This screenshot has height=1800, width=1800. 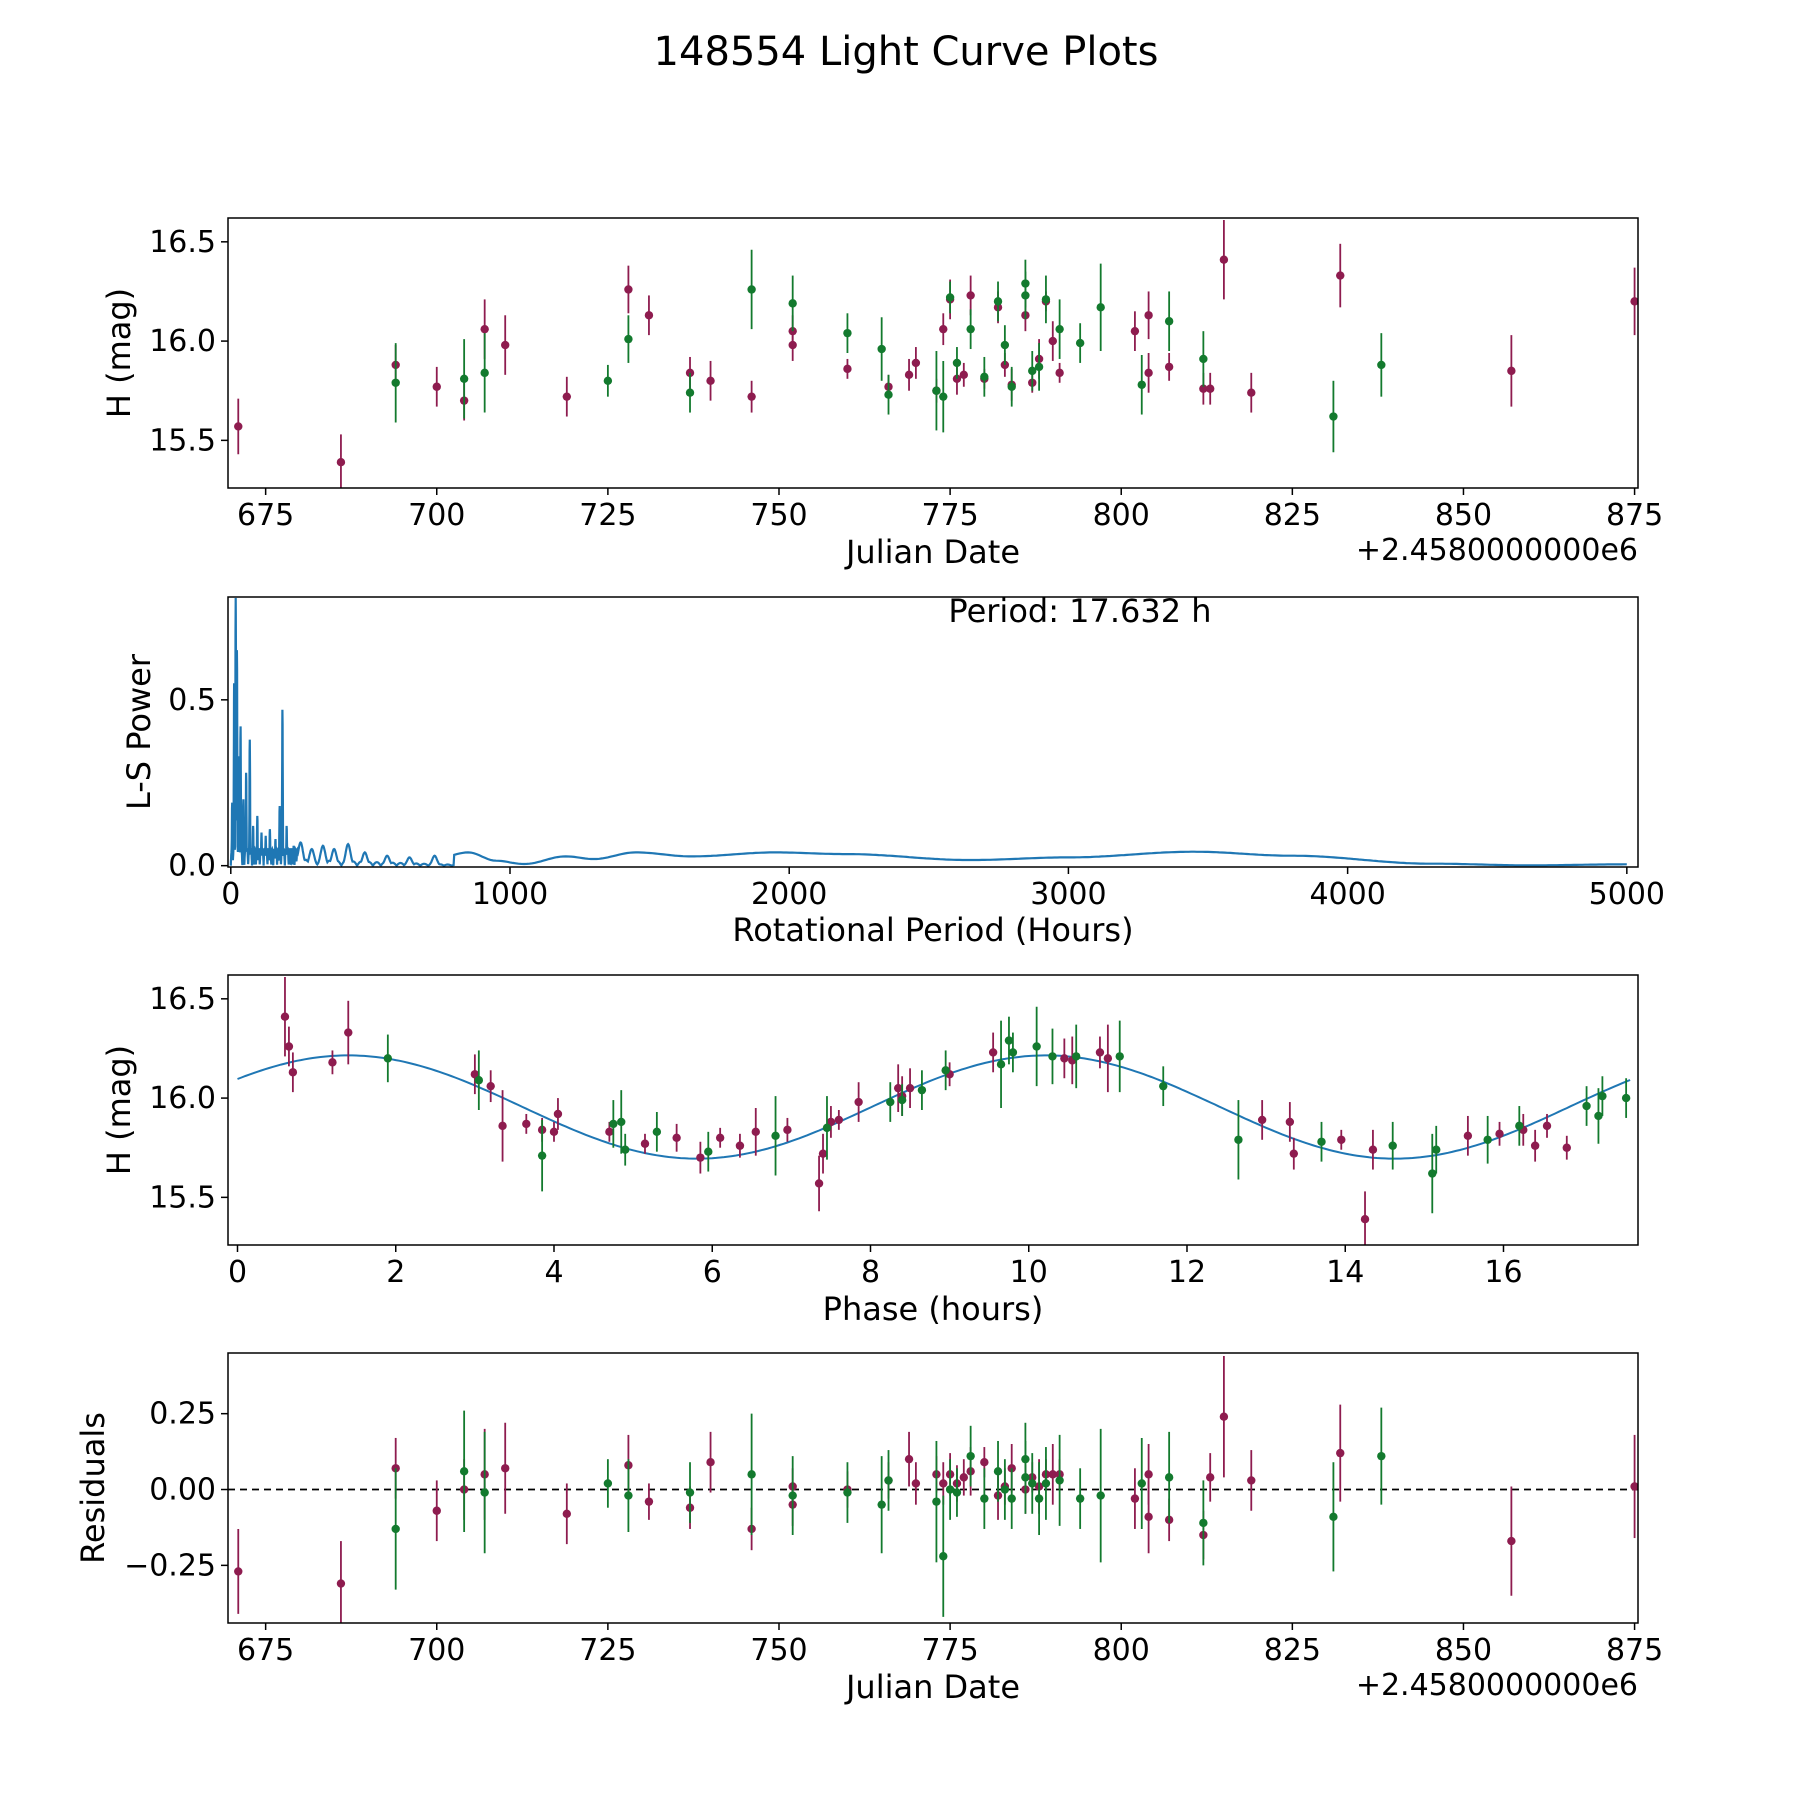 I want to click on light-curve-xtick-label-6: 825, so click(x=1292, y=515).